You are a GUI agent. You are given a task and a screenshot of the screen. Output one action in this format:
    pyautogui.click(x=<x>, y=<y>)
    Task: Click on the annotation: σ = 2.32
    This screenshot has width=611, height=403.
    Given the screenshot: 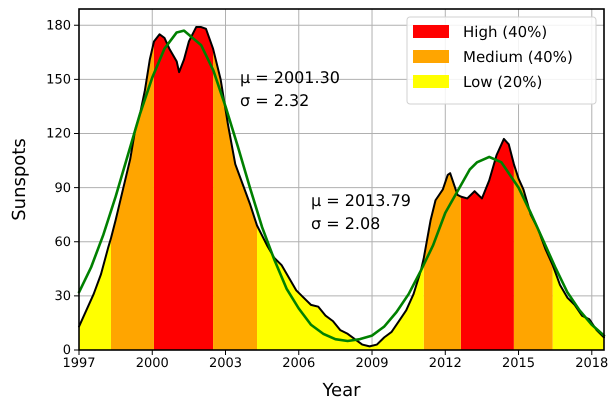 What is the action you would take?
    pyautogui.click(x=275, y=100)
    